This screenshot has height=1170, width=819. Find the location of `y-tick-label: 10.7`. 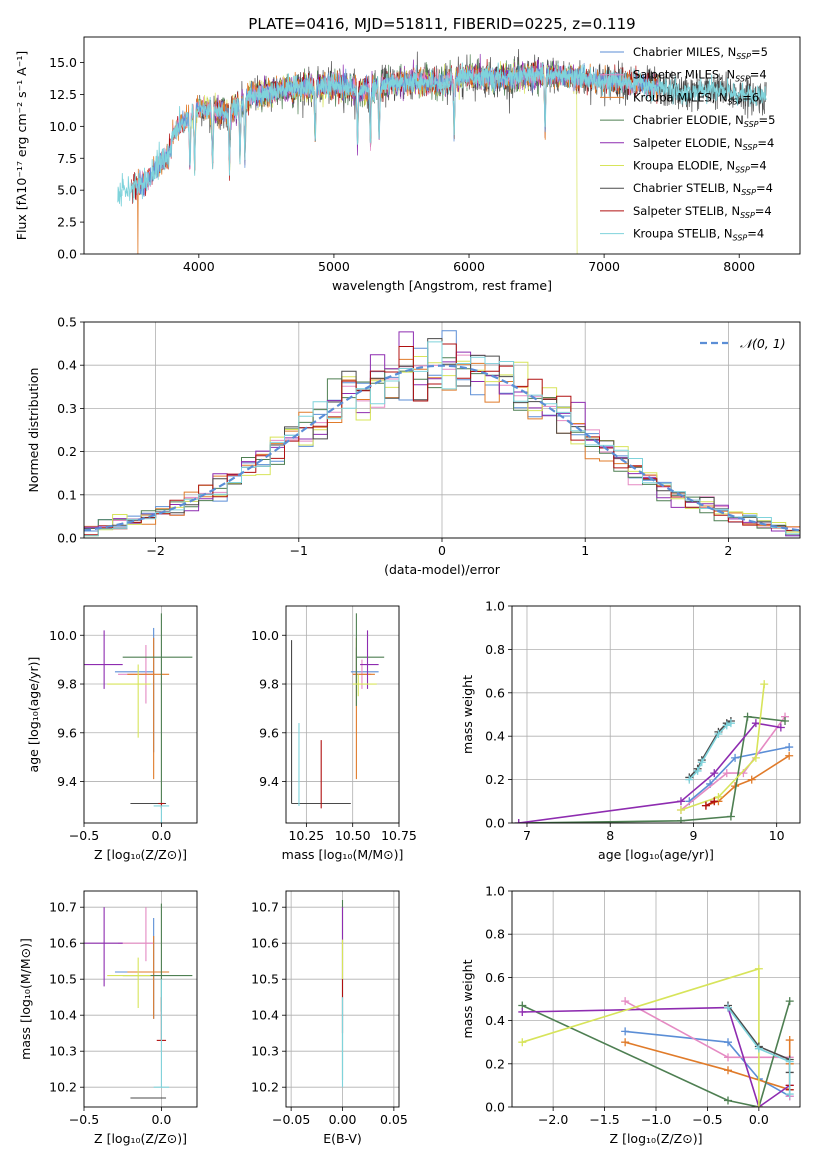

y-tick-label: 10.7 is located at coordinates (265, 907).